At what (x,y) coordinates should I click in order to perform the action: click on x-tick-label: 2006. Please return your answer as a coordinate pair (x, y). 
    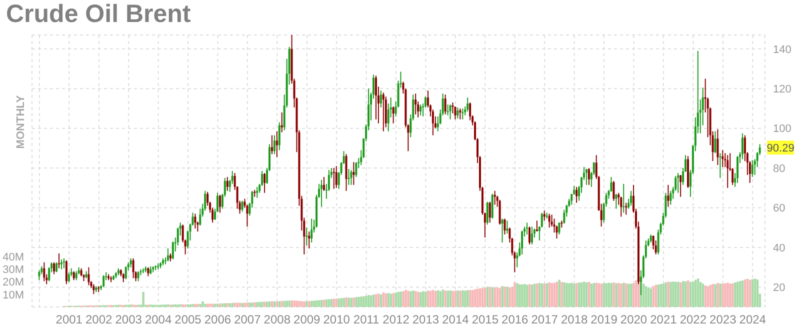
    Looking at the image, I should click on (218, 319).